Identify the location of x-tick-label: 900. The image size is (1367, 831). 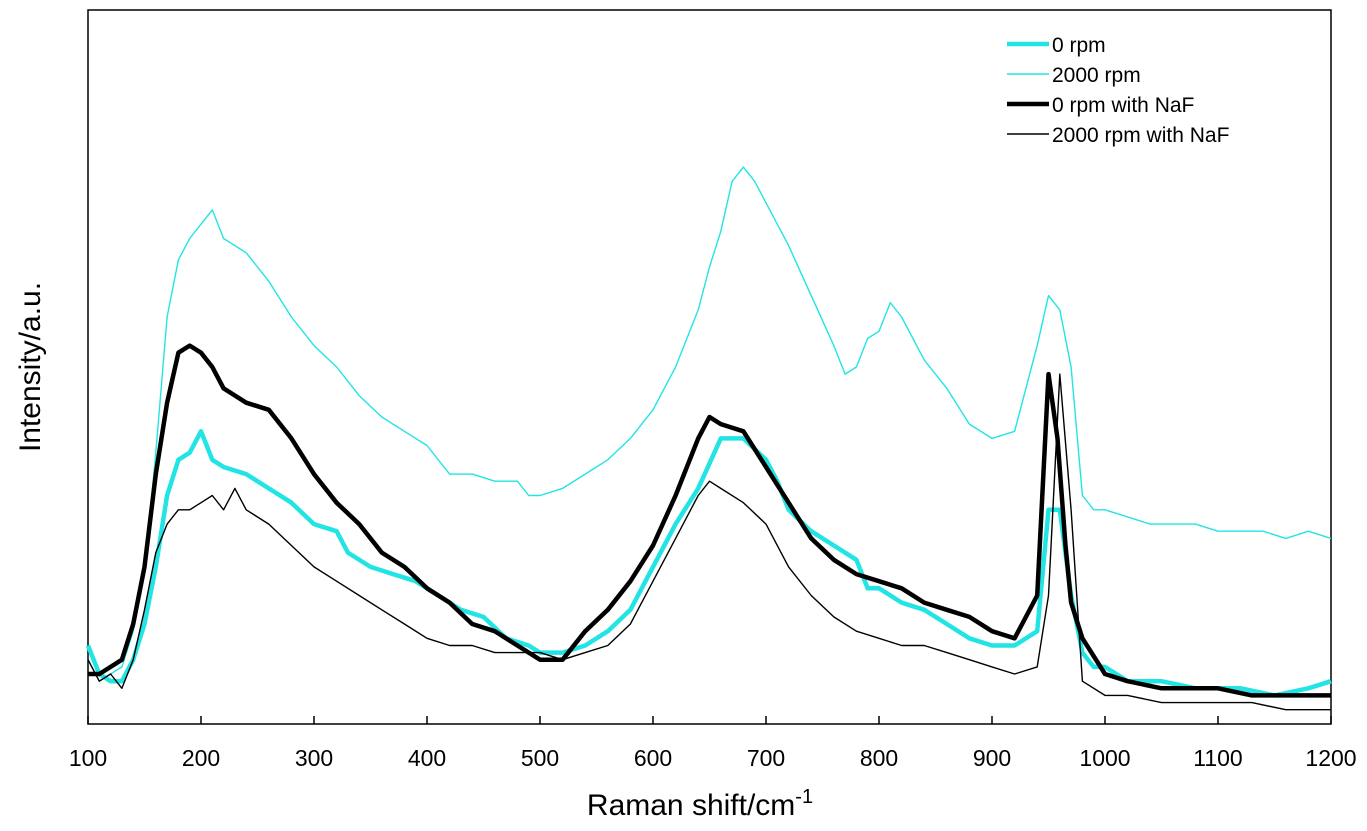
(992, 758).